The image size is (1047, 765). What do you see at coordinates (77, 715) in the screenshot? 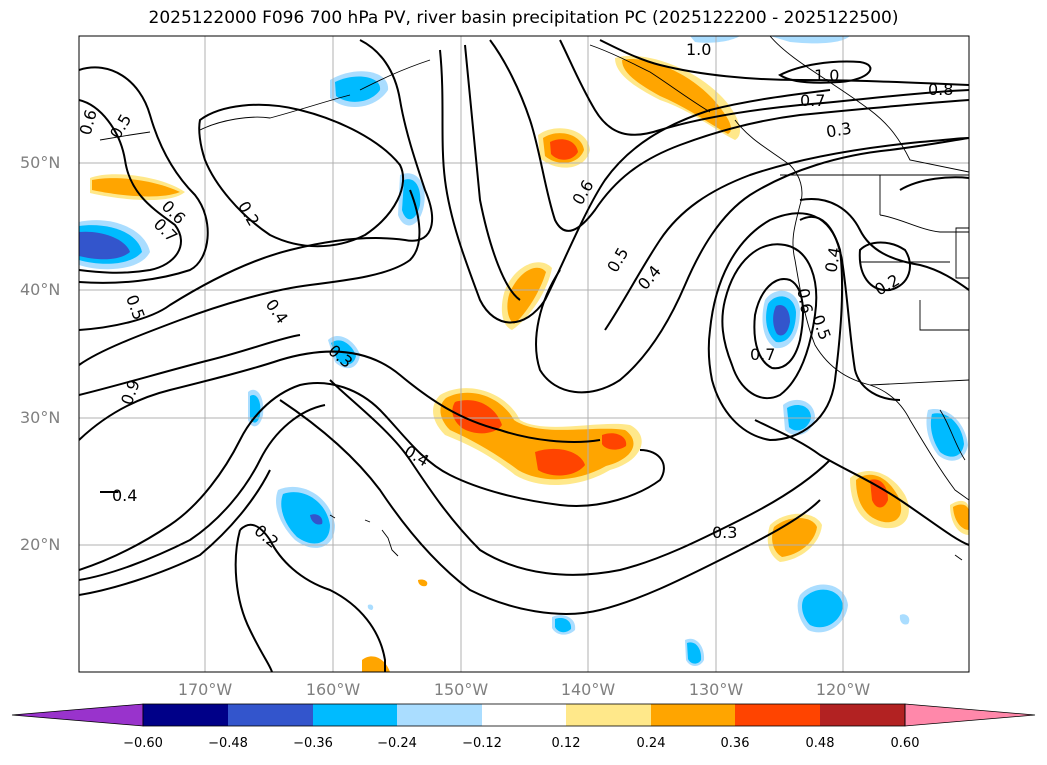
I see `colorbar-extend-low` at bounding box center [77, 715].